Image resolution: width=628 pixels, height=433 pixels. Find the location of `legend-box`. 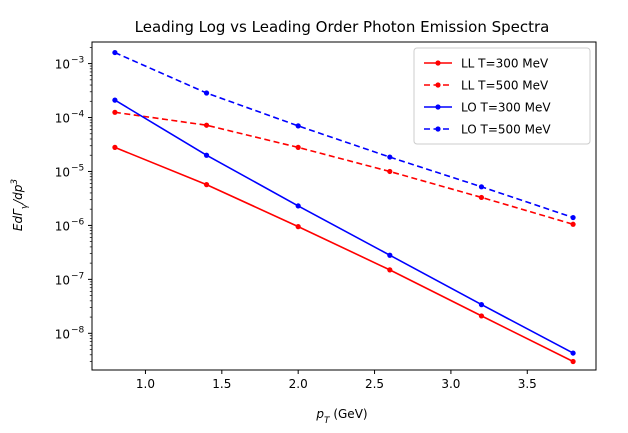

legend-box is located at coordinates (502, 96).